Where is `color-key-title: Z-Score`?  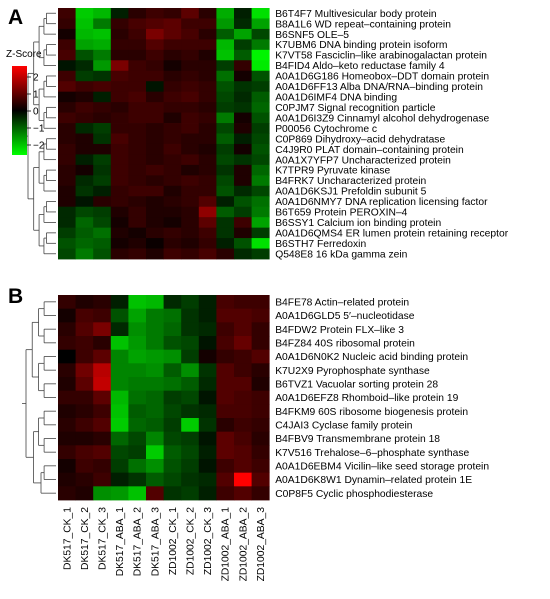
color-key-title: Z-Score is located at coordinates (24, 54).